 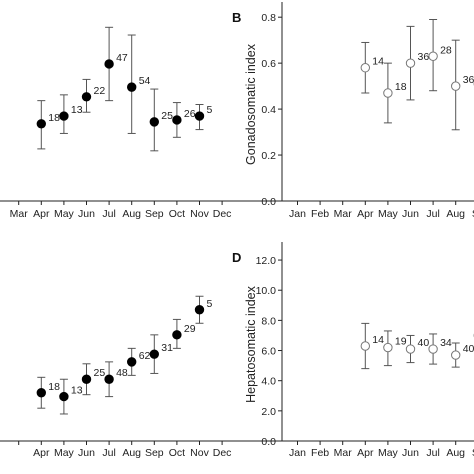 I want to click on data-point: 54, so click(x=139, y=84).